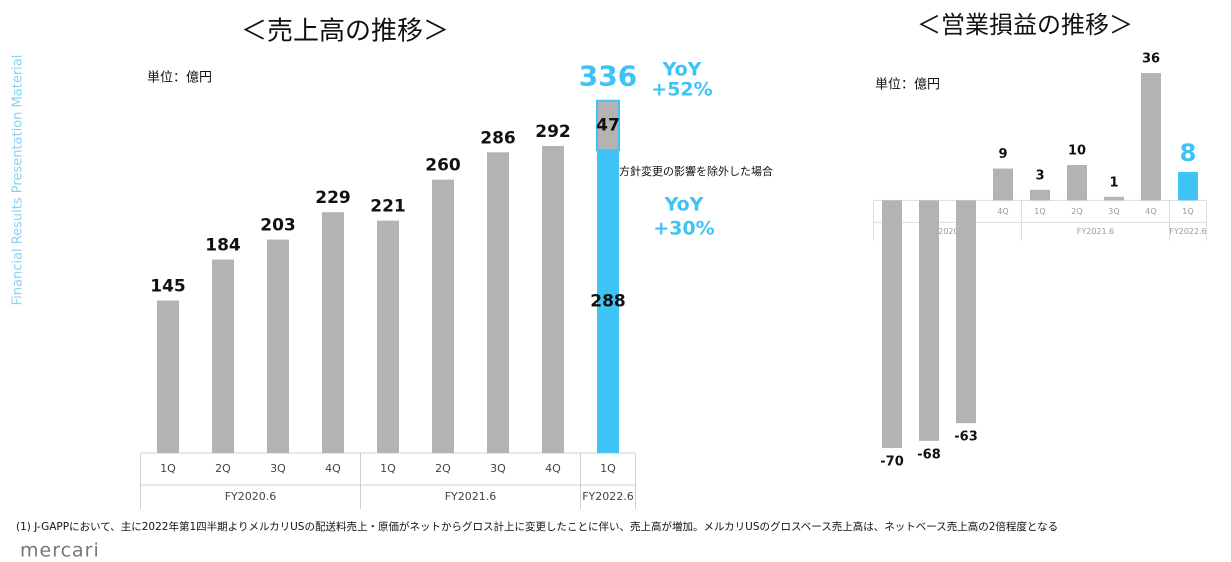 The image size is (1231, 562). Describe the element at coordinates (333, 198) in the screenshot. I see `data-label: 229` at that location.